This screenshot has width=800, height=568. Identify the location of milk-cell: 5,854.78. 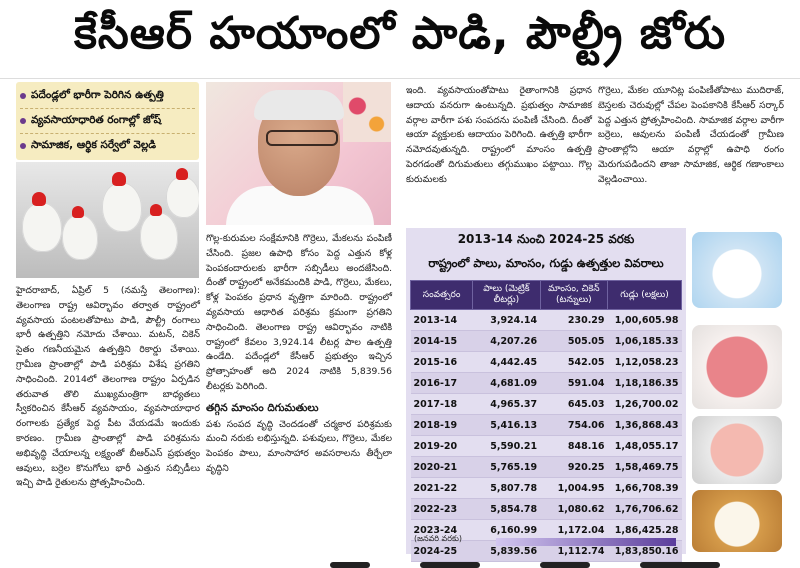
(506, 509).